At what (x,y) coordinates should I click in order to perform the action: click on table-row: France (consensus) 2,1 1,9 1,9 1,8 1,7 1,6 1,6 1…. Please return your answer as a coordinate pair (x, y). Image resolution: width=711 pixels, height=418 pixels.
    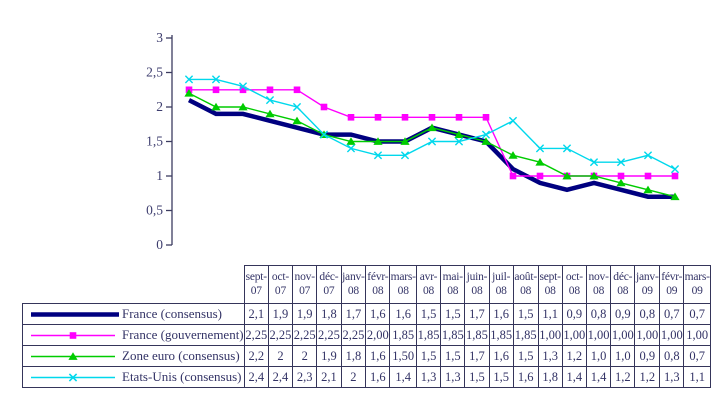
    Looking at the image, I should click on (366, 314).